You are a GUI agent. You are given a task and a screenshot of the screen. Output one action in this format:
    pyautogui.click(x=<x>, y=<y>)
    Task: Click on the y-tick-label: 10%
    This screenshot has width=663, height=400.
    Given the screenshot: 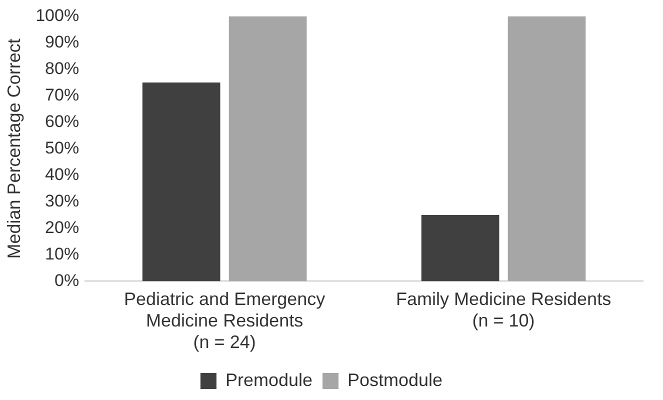 What is the action you would take?
    pyautogui.click(x=62, y=254)
    